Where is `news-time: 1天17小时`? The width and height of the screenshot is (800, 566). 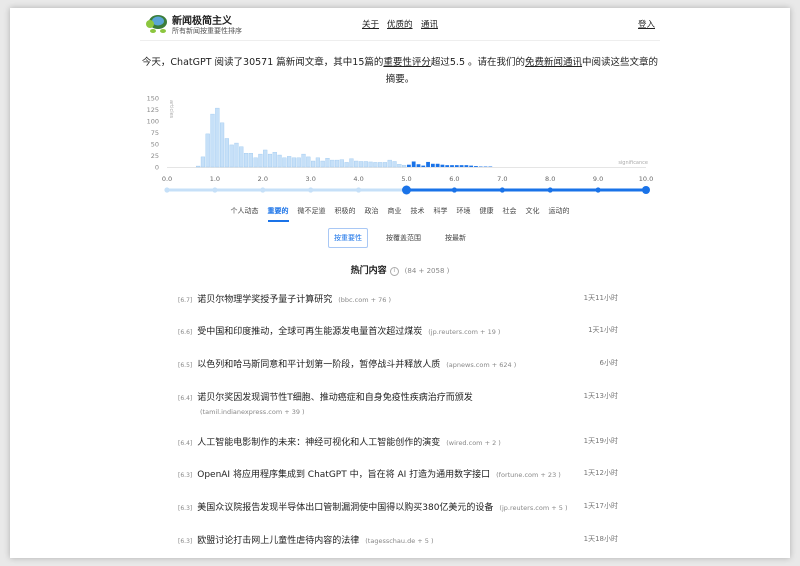 news-time: 1天17小时 is located at coordinates (600, 506).